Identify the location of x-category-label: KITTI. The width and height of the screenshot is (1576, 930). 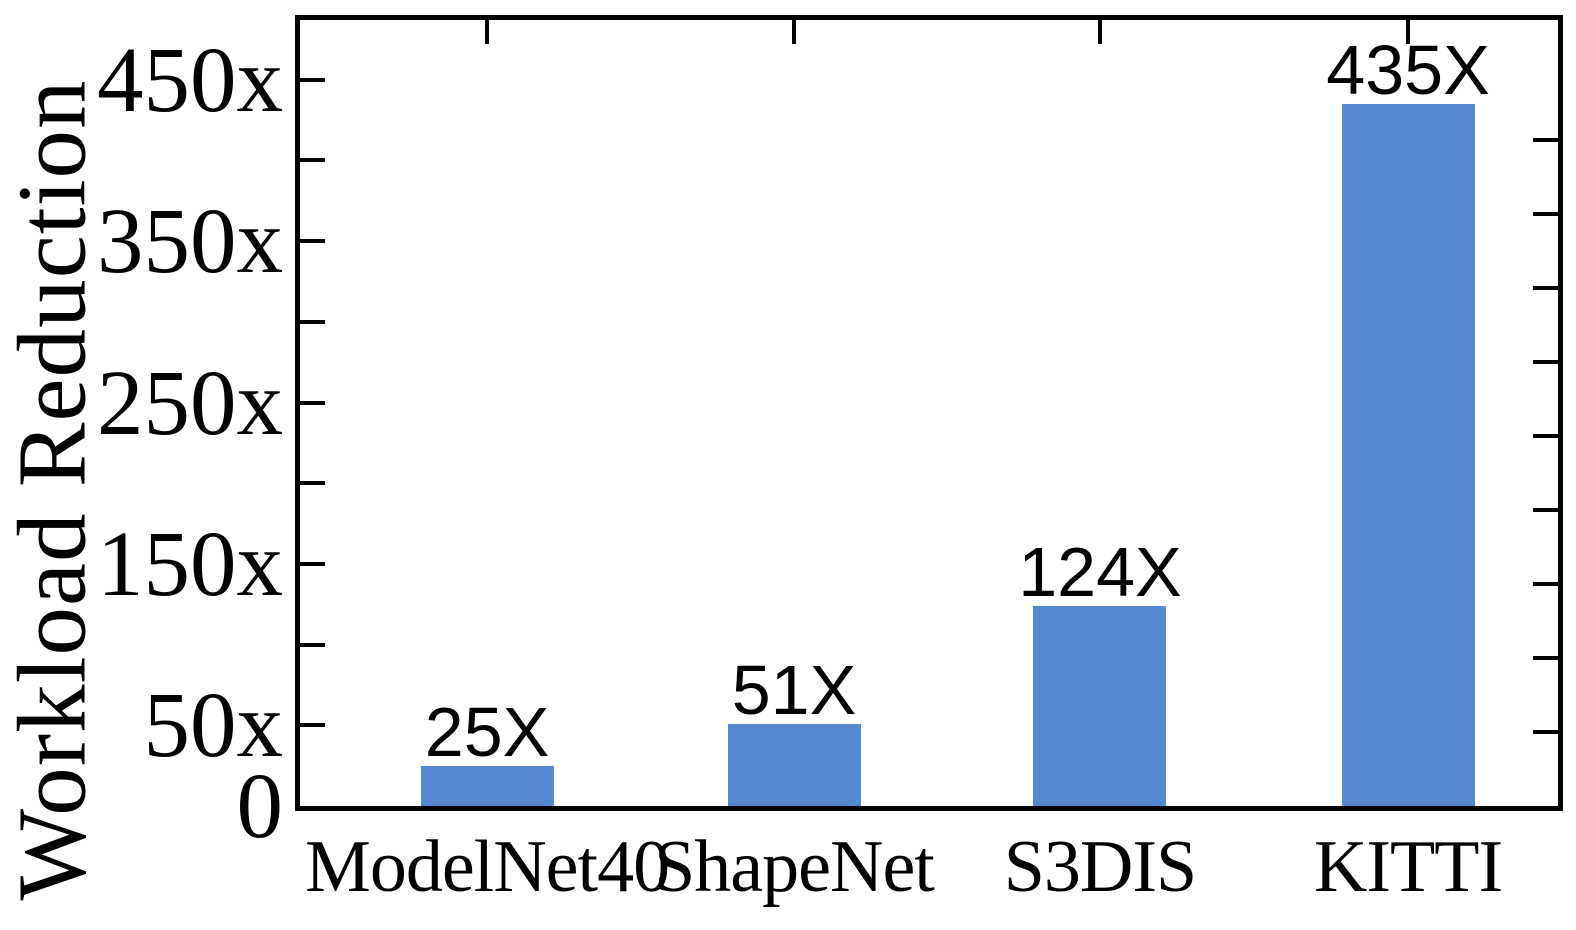
(1408, 867).